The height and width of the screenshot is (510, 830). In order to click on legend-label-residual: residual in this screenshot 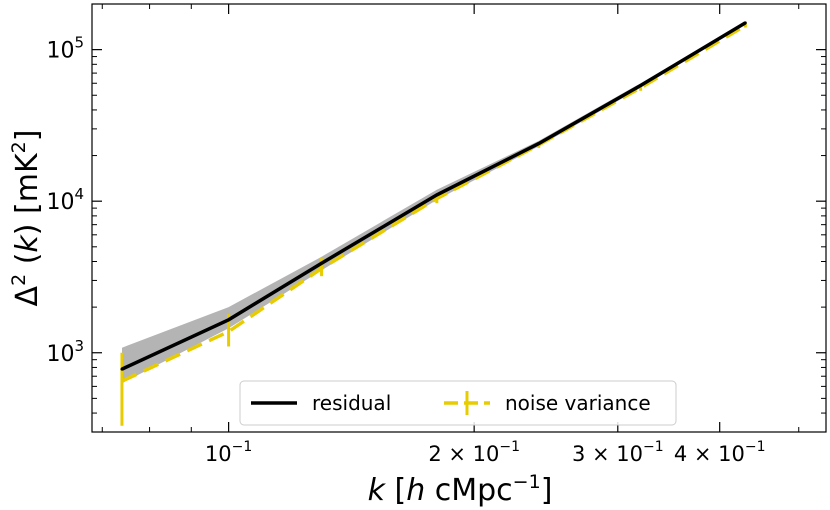, I will do `click(351, 403)`.